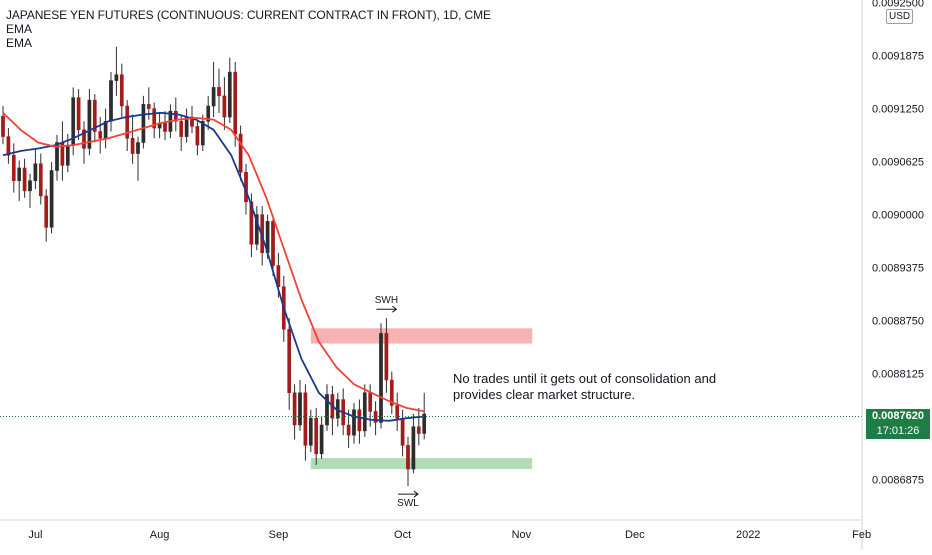 This screenshot has height=555, width=932. What do you see at coordinates (395, 309) in the screenshot?
I see `swing-high-arrowhead` at bounding box center [395, 309].